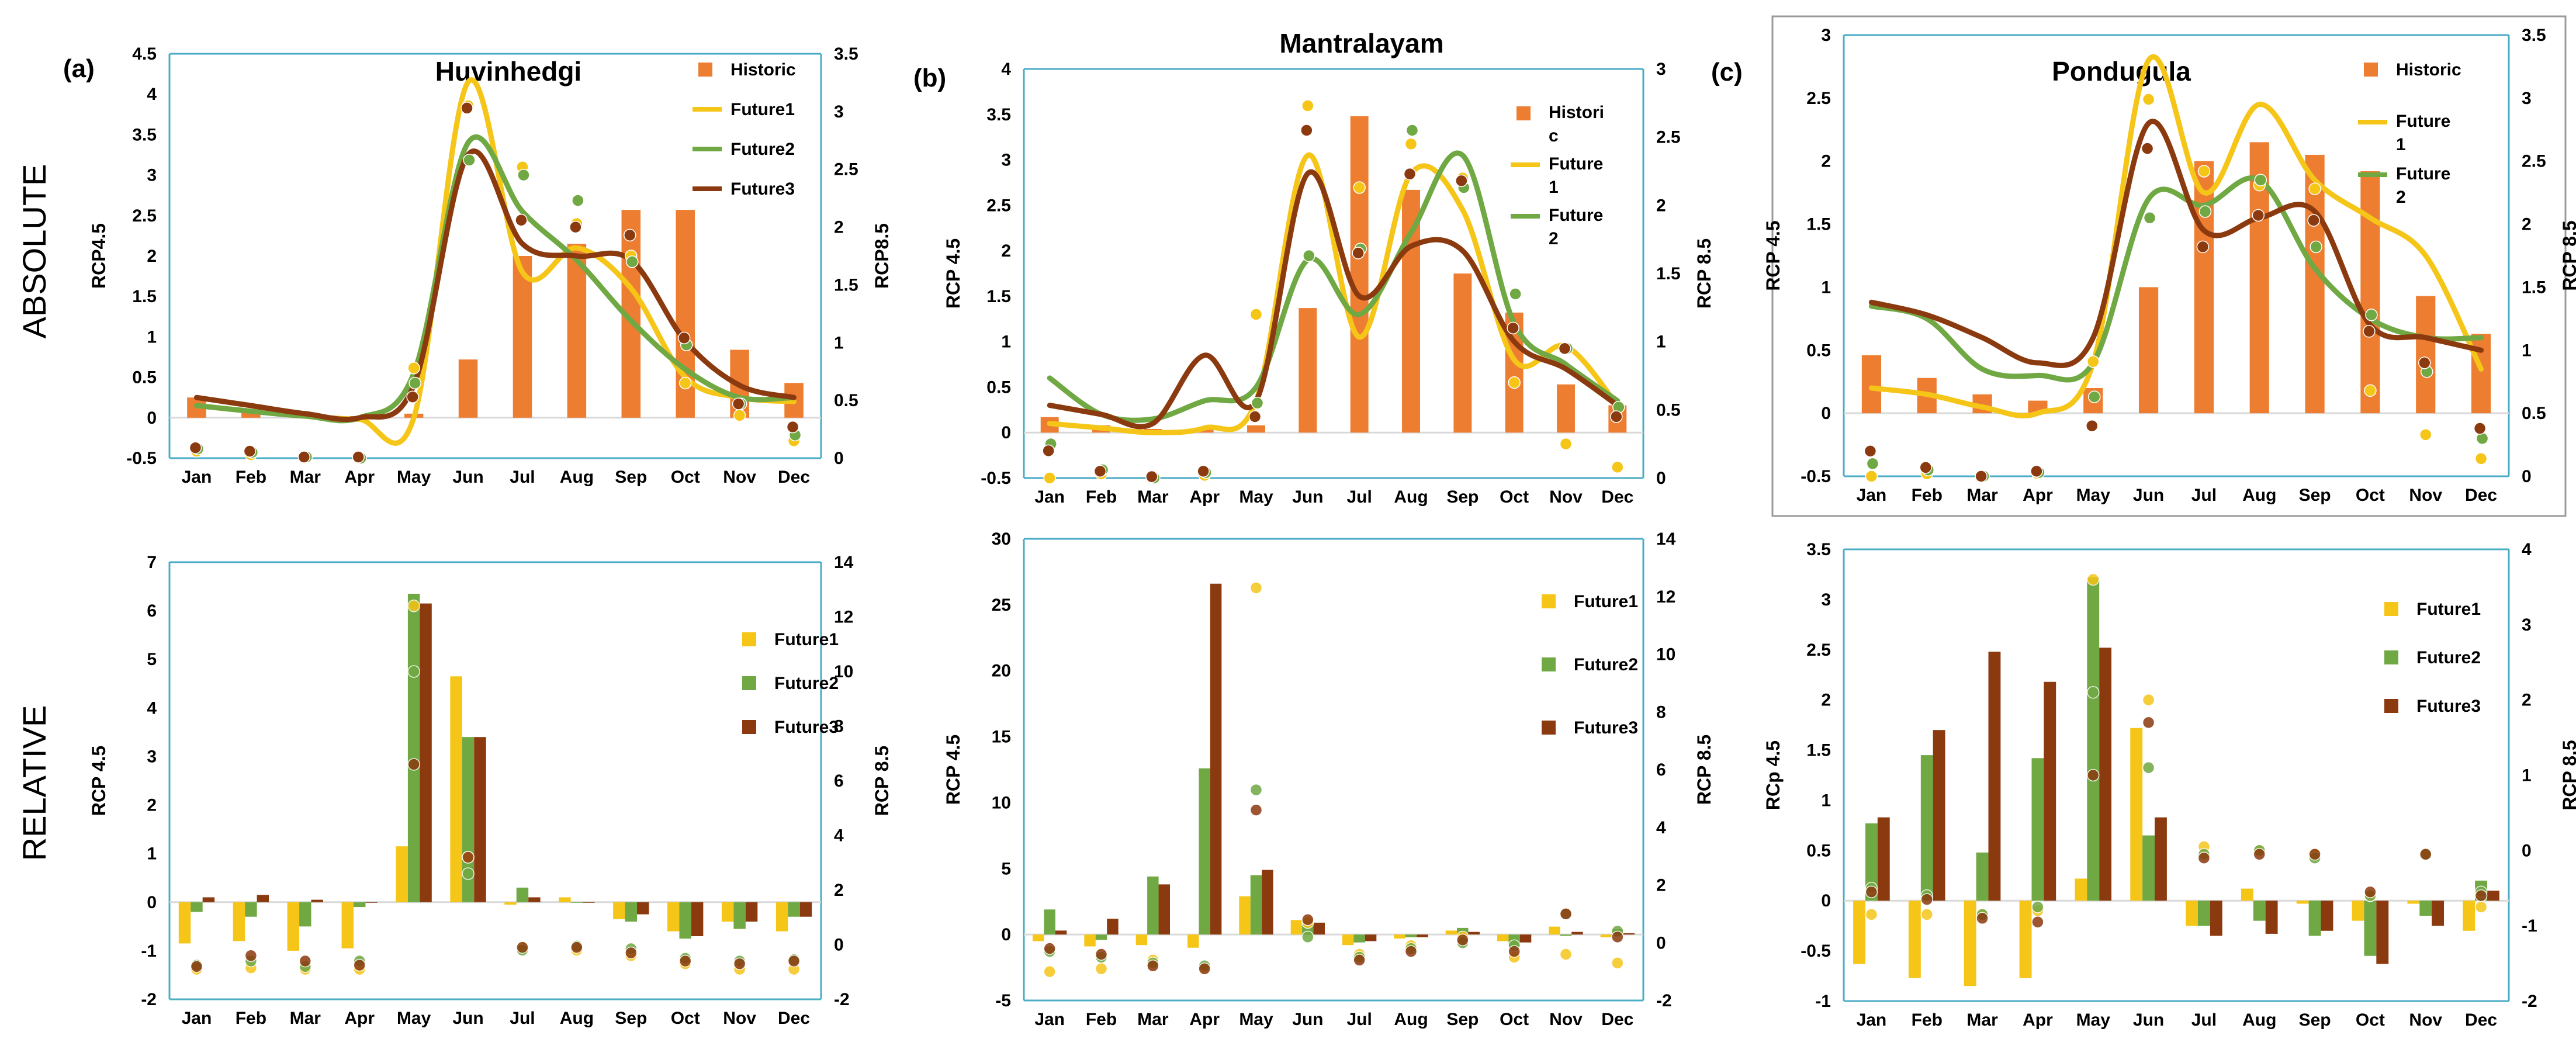 This screenshot has height=1056, width=2576. I want to click on y-tick-label-left: 25, so click(1001, 605).